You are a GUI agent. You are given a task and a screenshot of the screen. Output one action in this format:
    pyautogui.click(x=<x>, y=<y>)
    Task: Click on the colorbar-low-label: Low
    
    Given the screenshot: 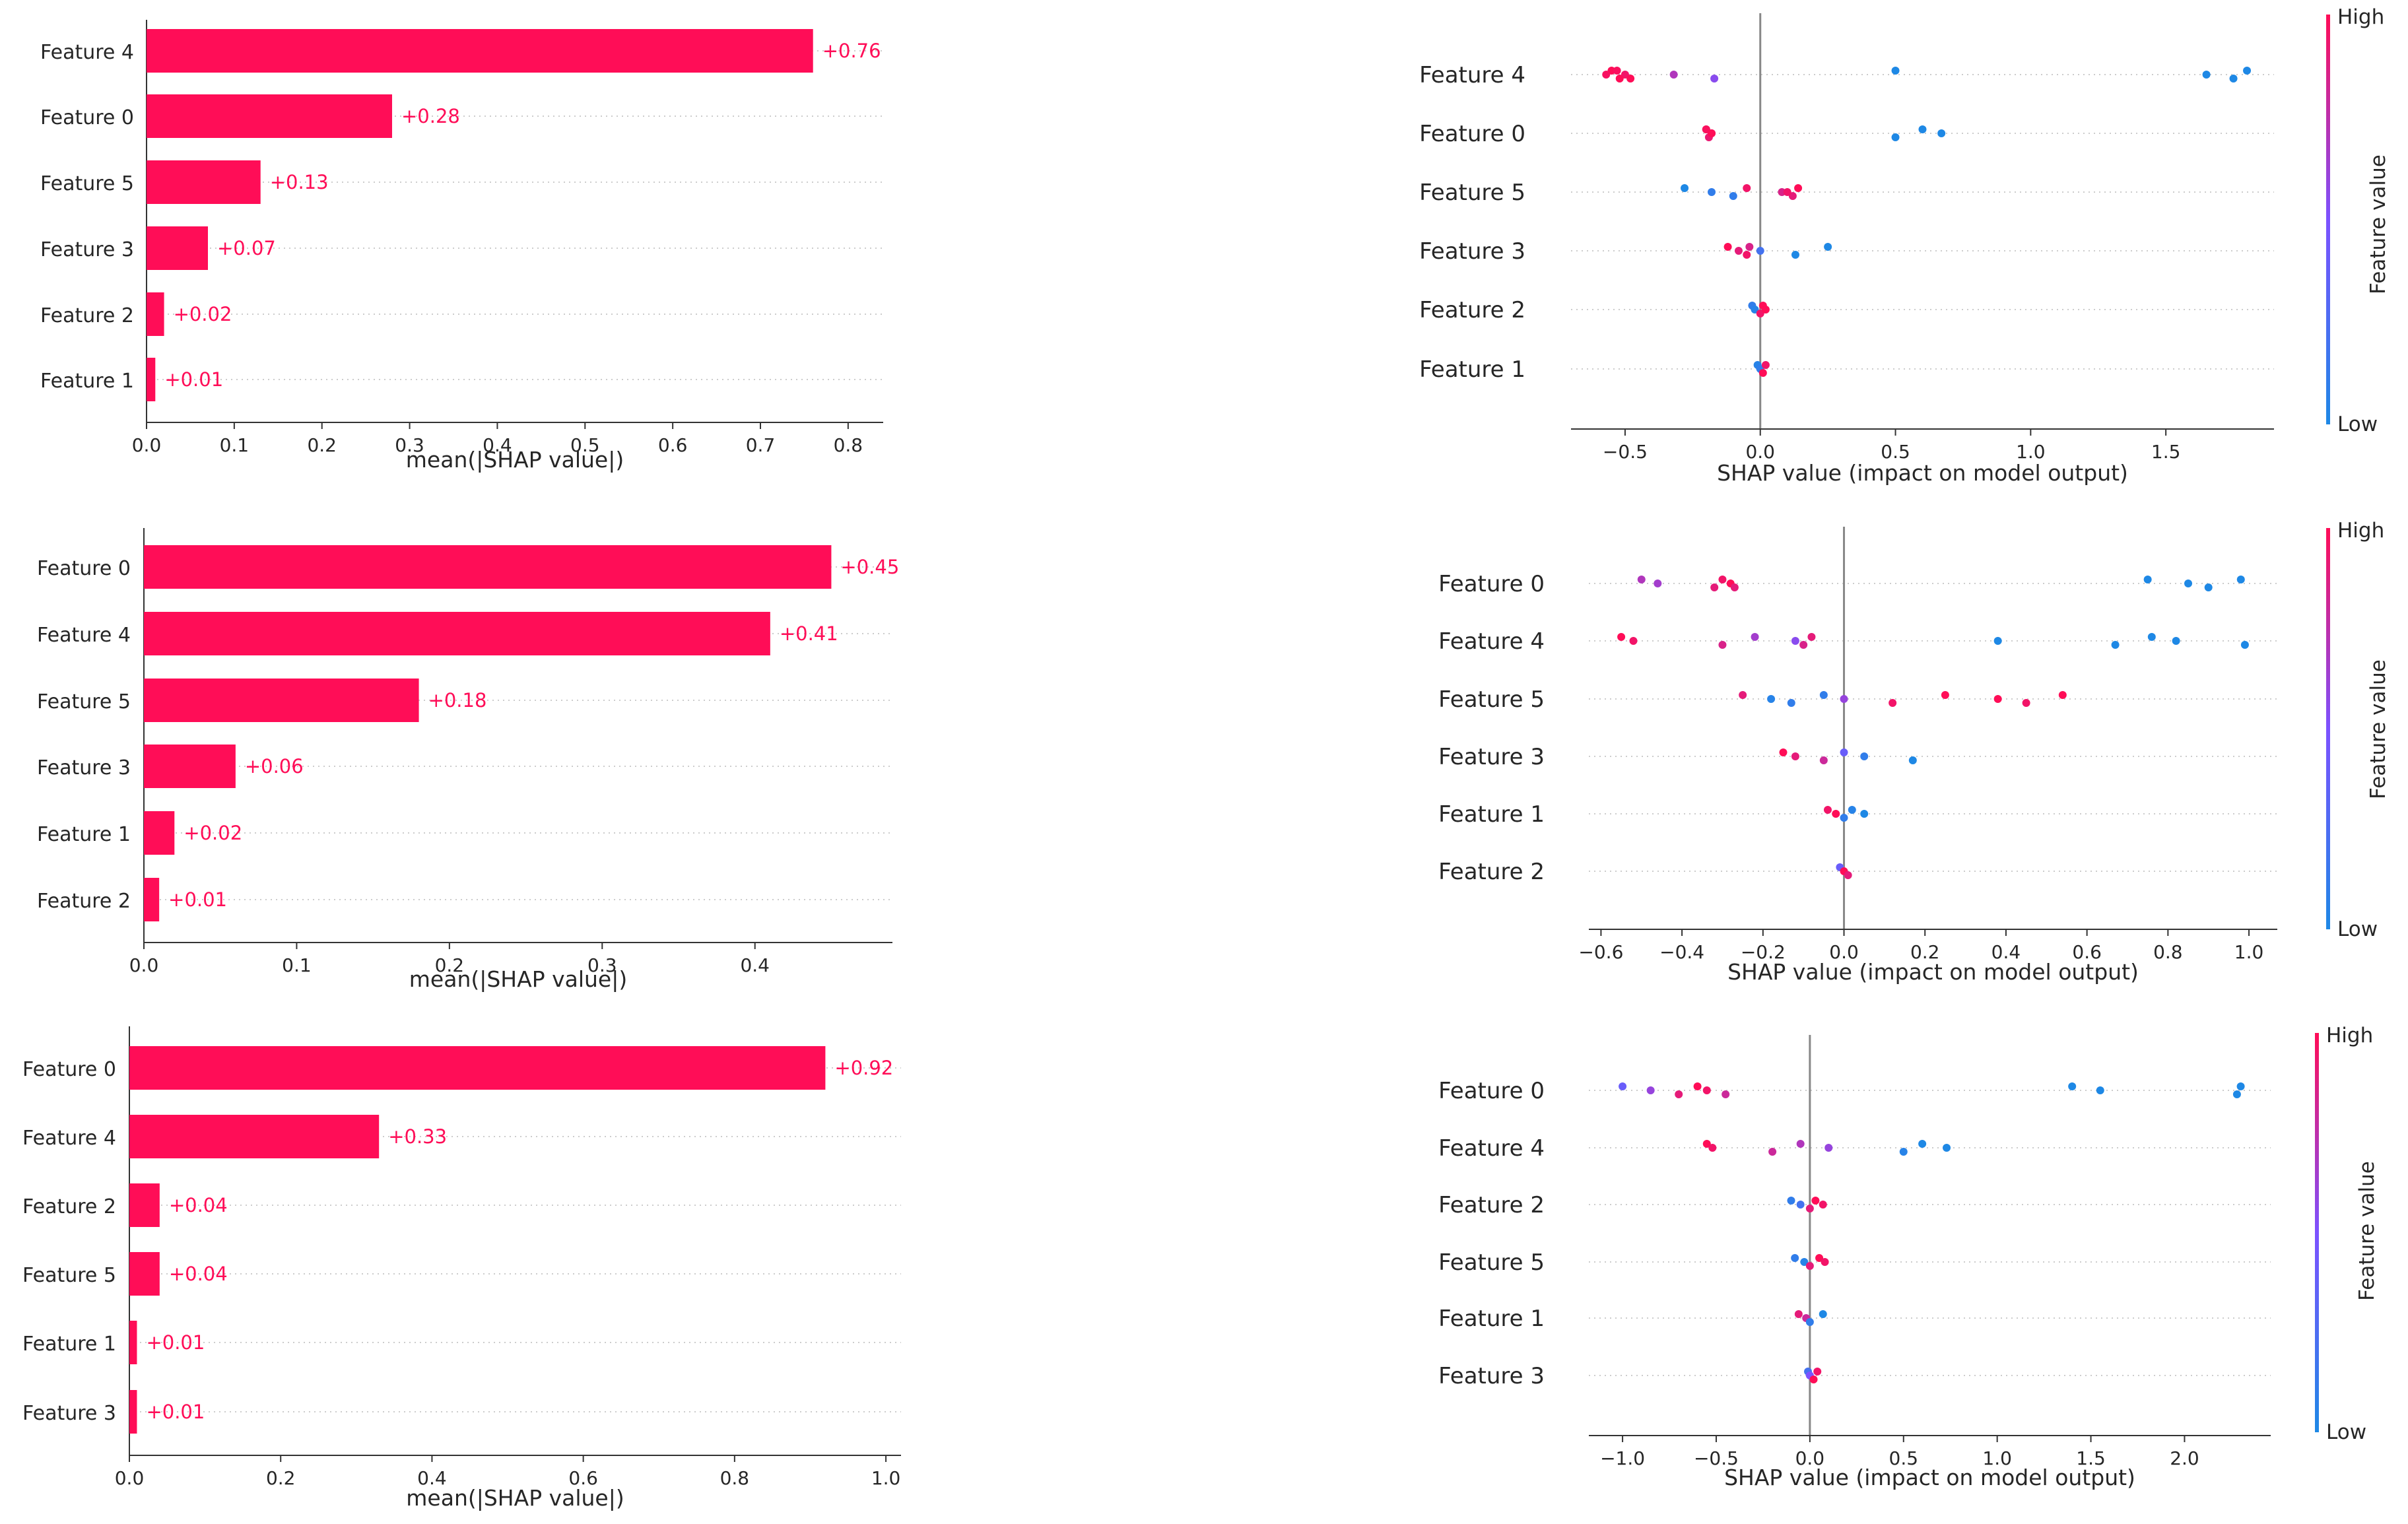 What is the action you would take?
    pyautogui.click(x=2357, y=929)
    